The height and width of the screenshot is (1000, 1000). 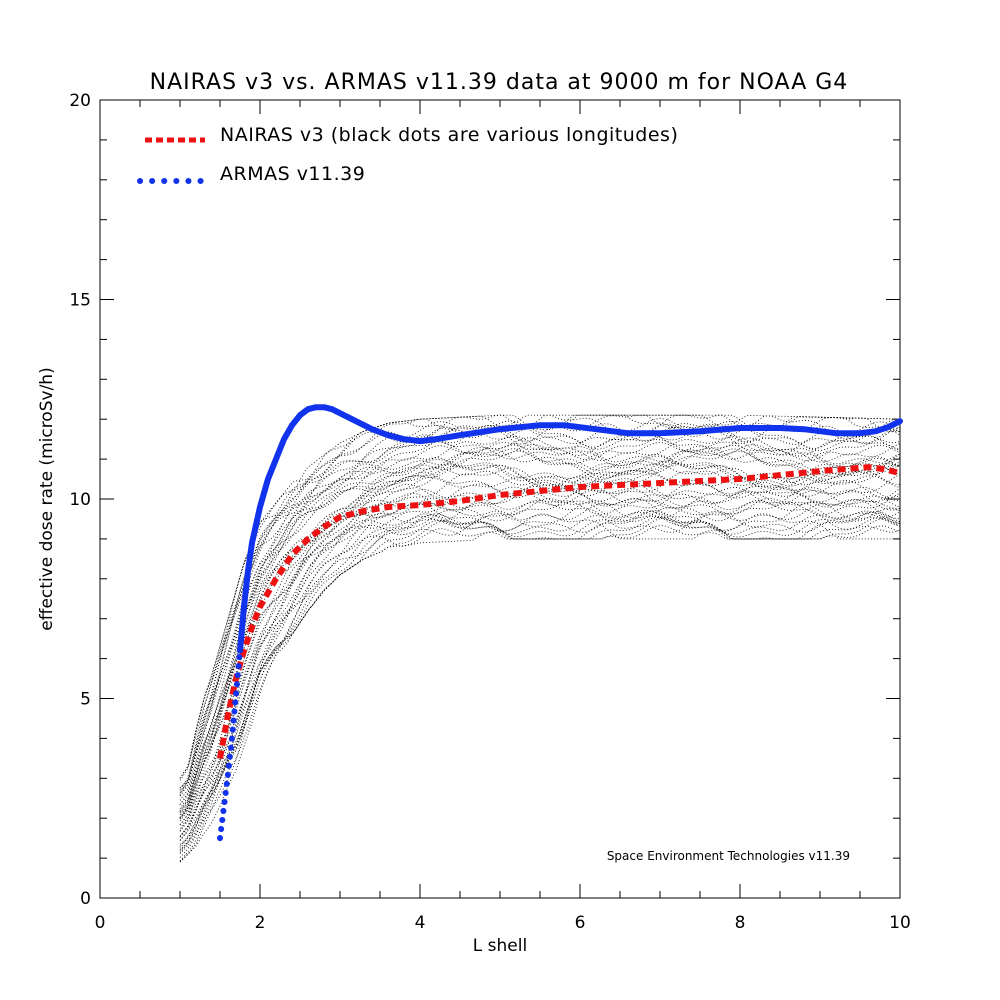 I want to click on y-axis-label: effective dose rate (microSv/h), so click(x=47, y=498).